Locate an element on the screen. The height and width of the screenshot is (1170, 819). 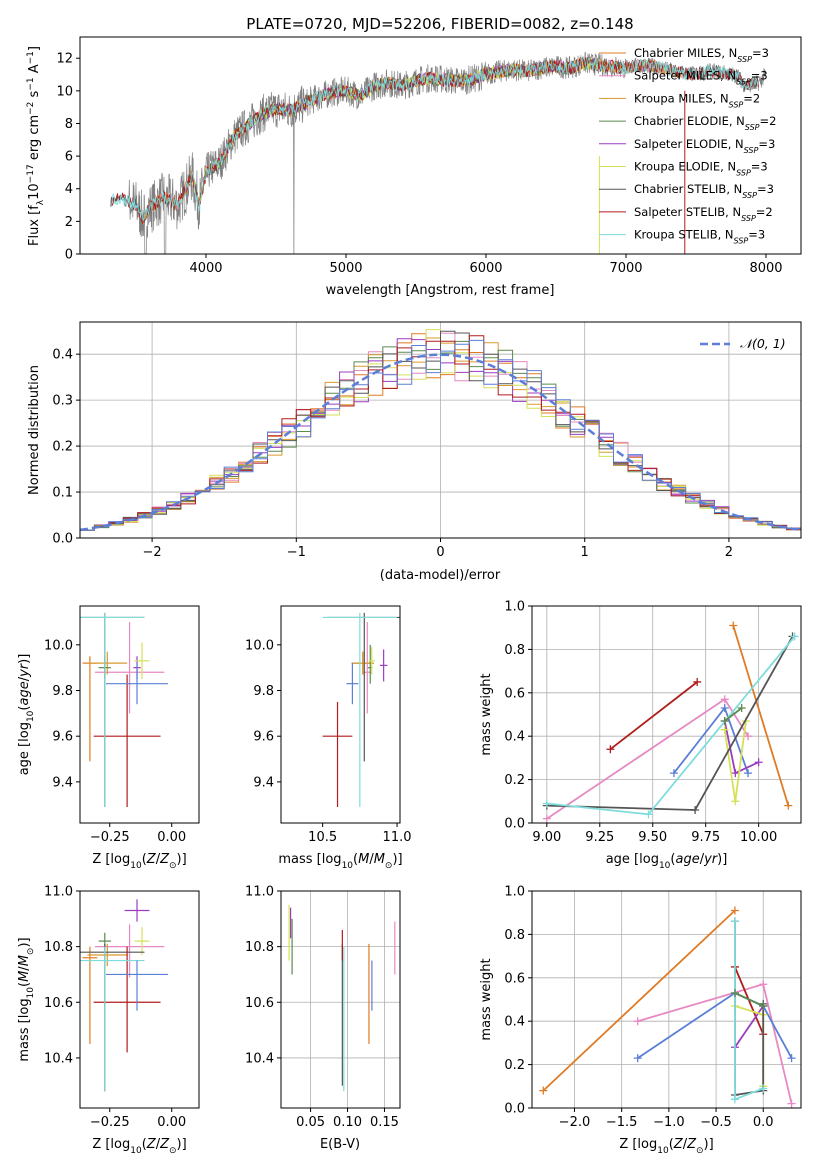
y-tick-label: 0.0 is located at coordinates (514, 824).